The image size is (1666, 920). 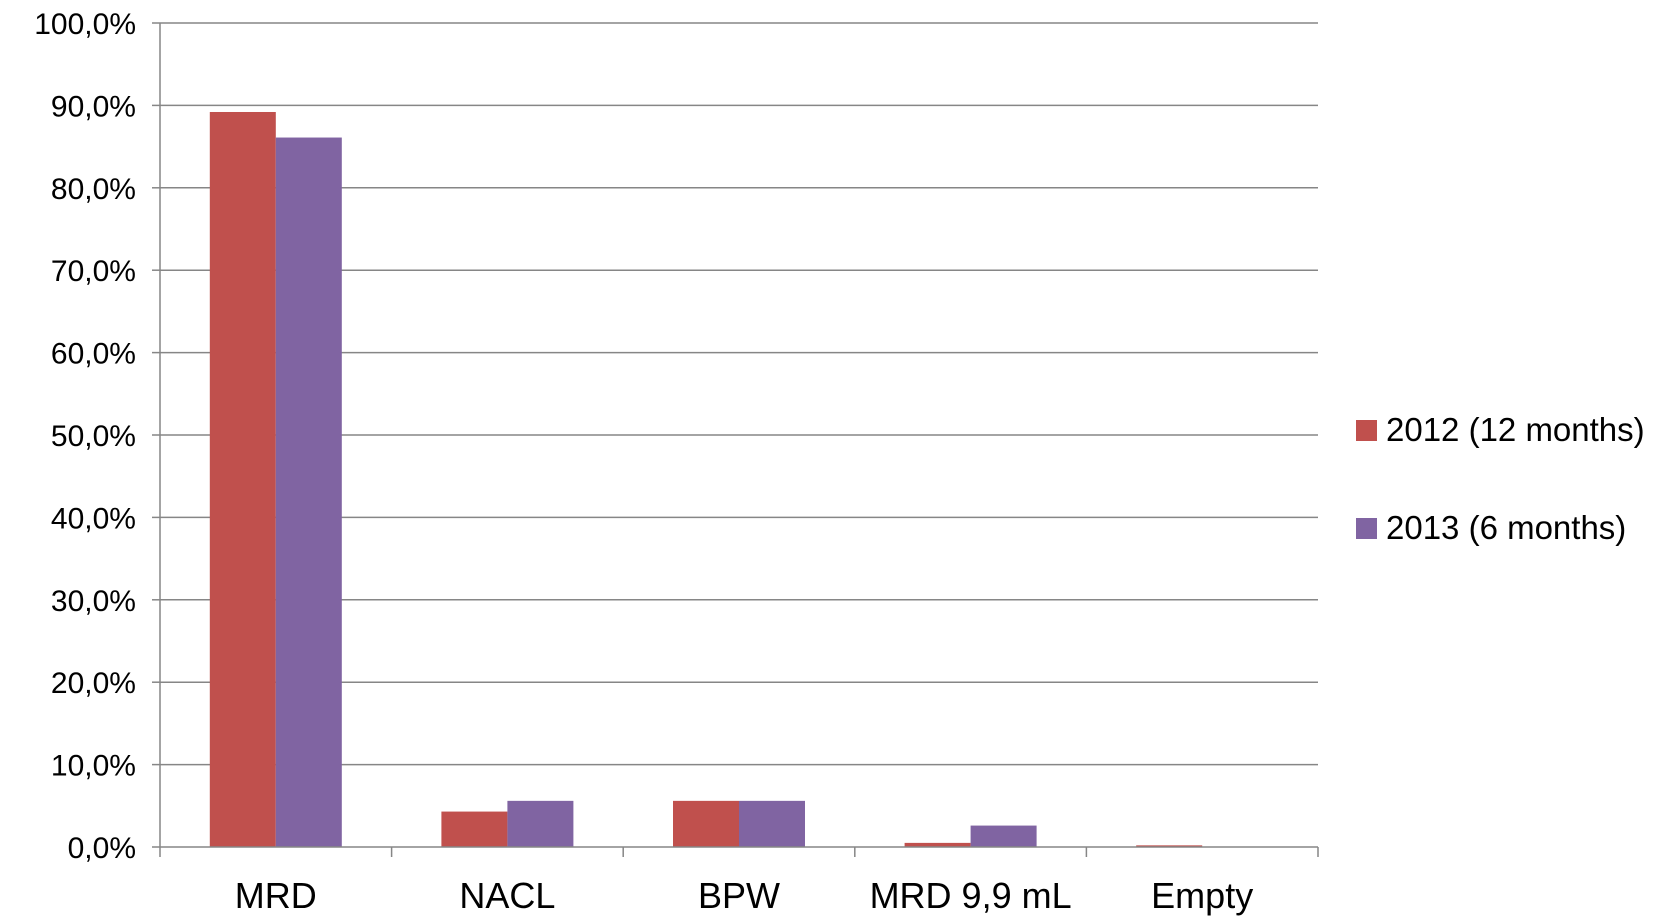 What do you see at coordinates (1366, 430) in the screenshot?
I see `legend-swatch-2012` at bounding box center [1366, 430].